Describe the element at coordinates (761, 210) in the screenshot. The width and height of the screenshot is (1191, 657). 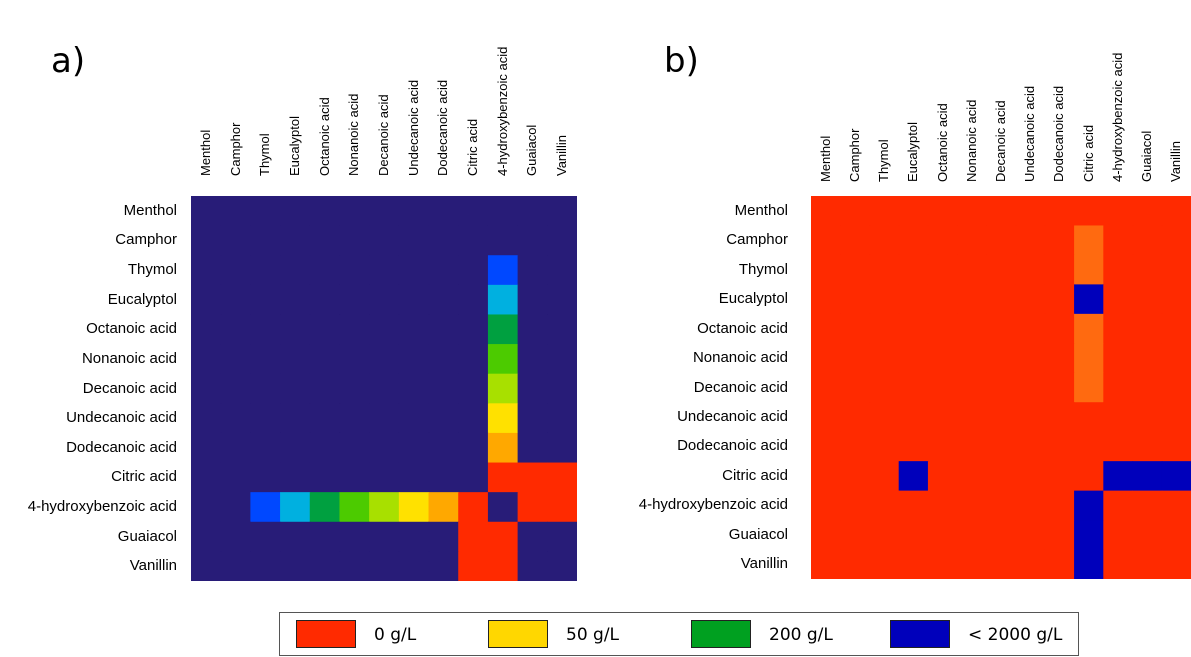
I see `row-label: Menthol` at that location.